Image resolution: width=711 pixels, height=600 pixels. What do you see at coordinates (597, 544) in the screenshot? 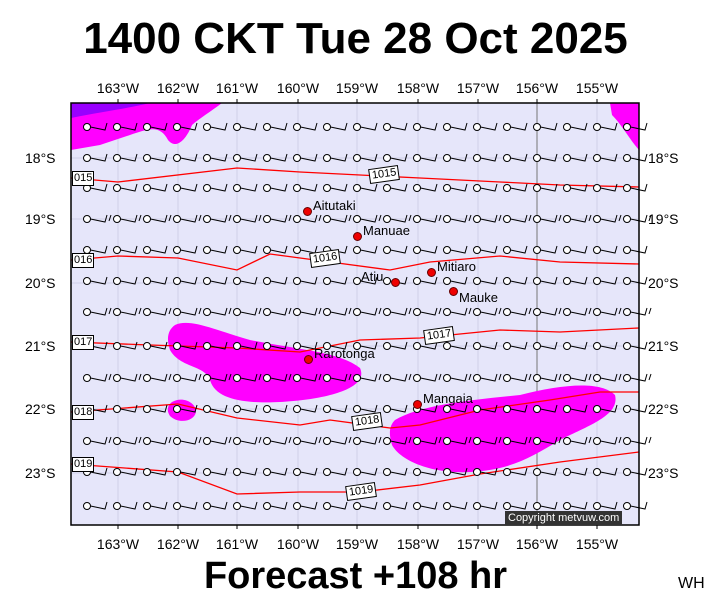
I see `lon-label-bottom: 155°W` at bounding box center [597, 544].